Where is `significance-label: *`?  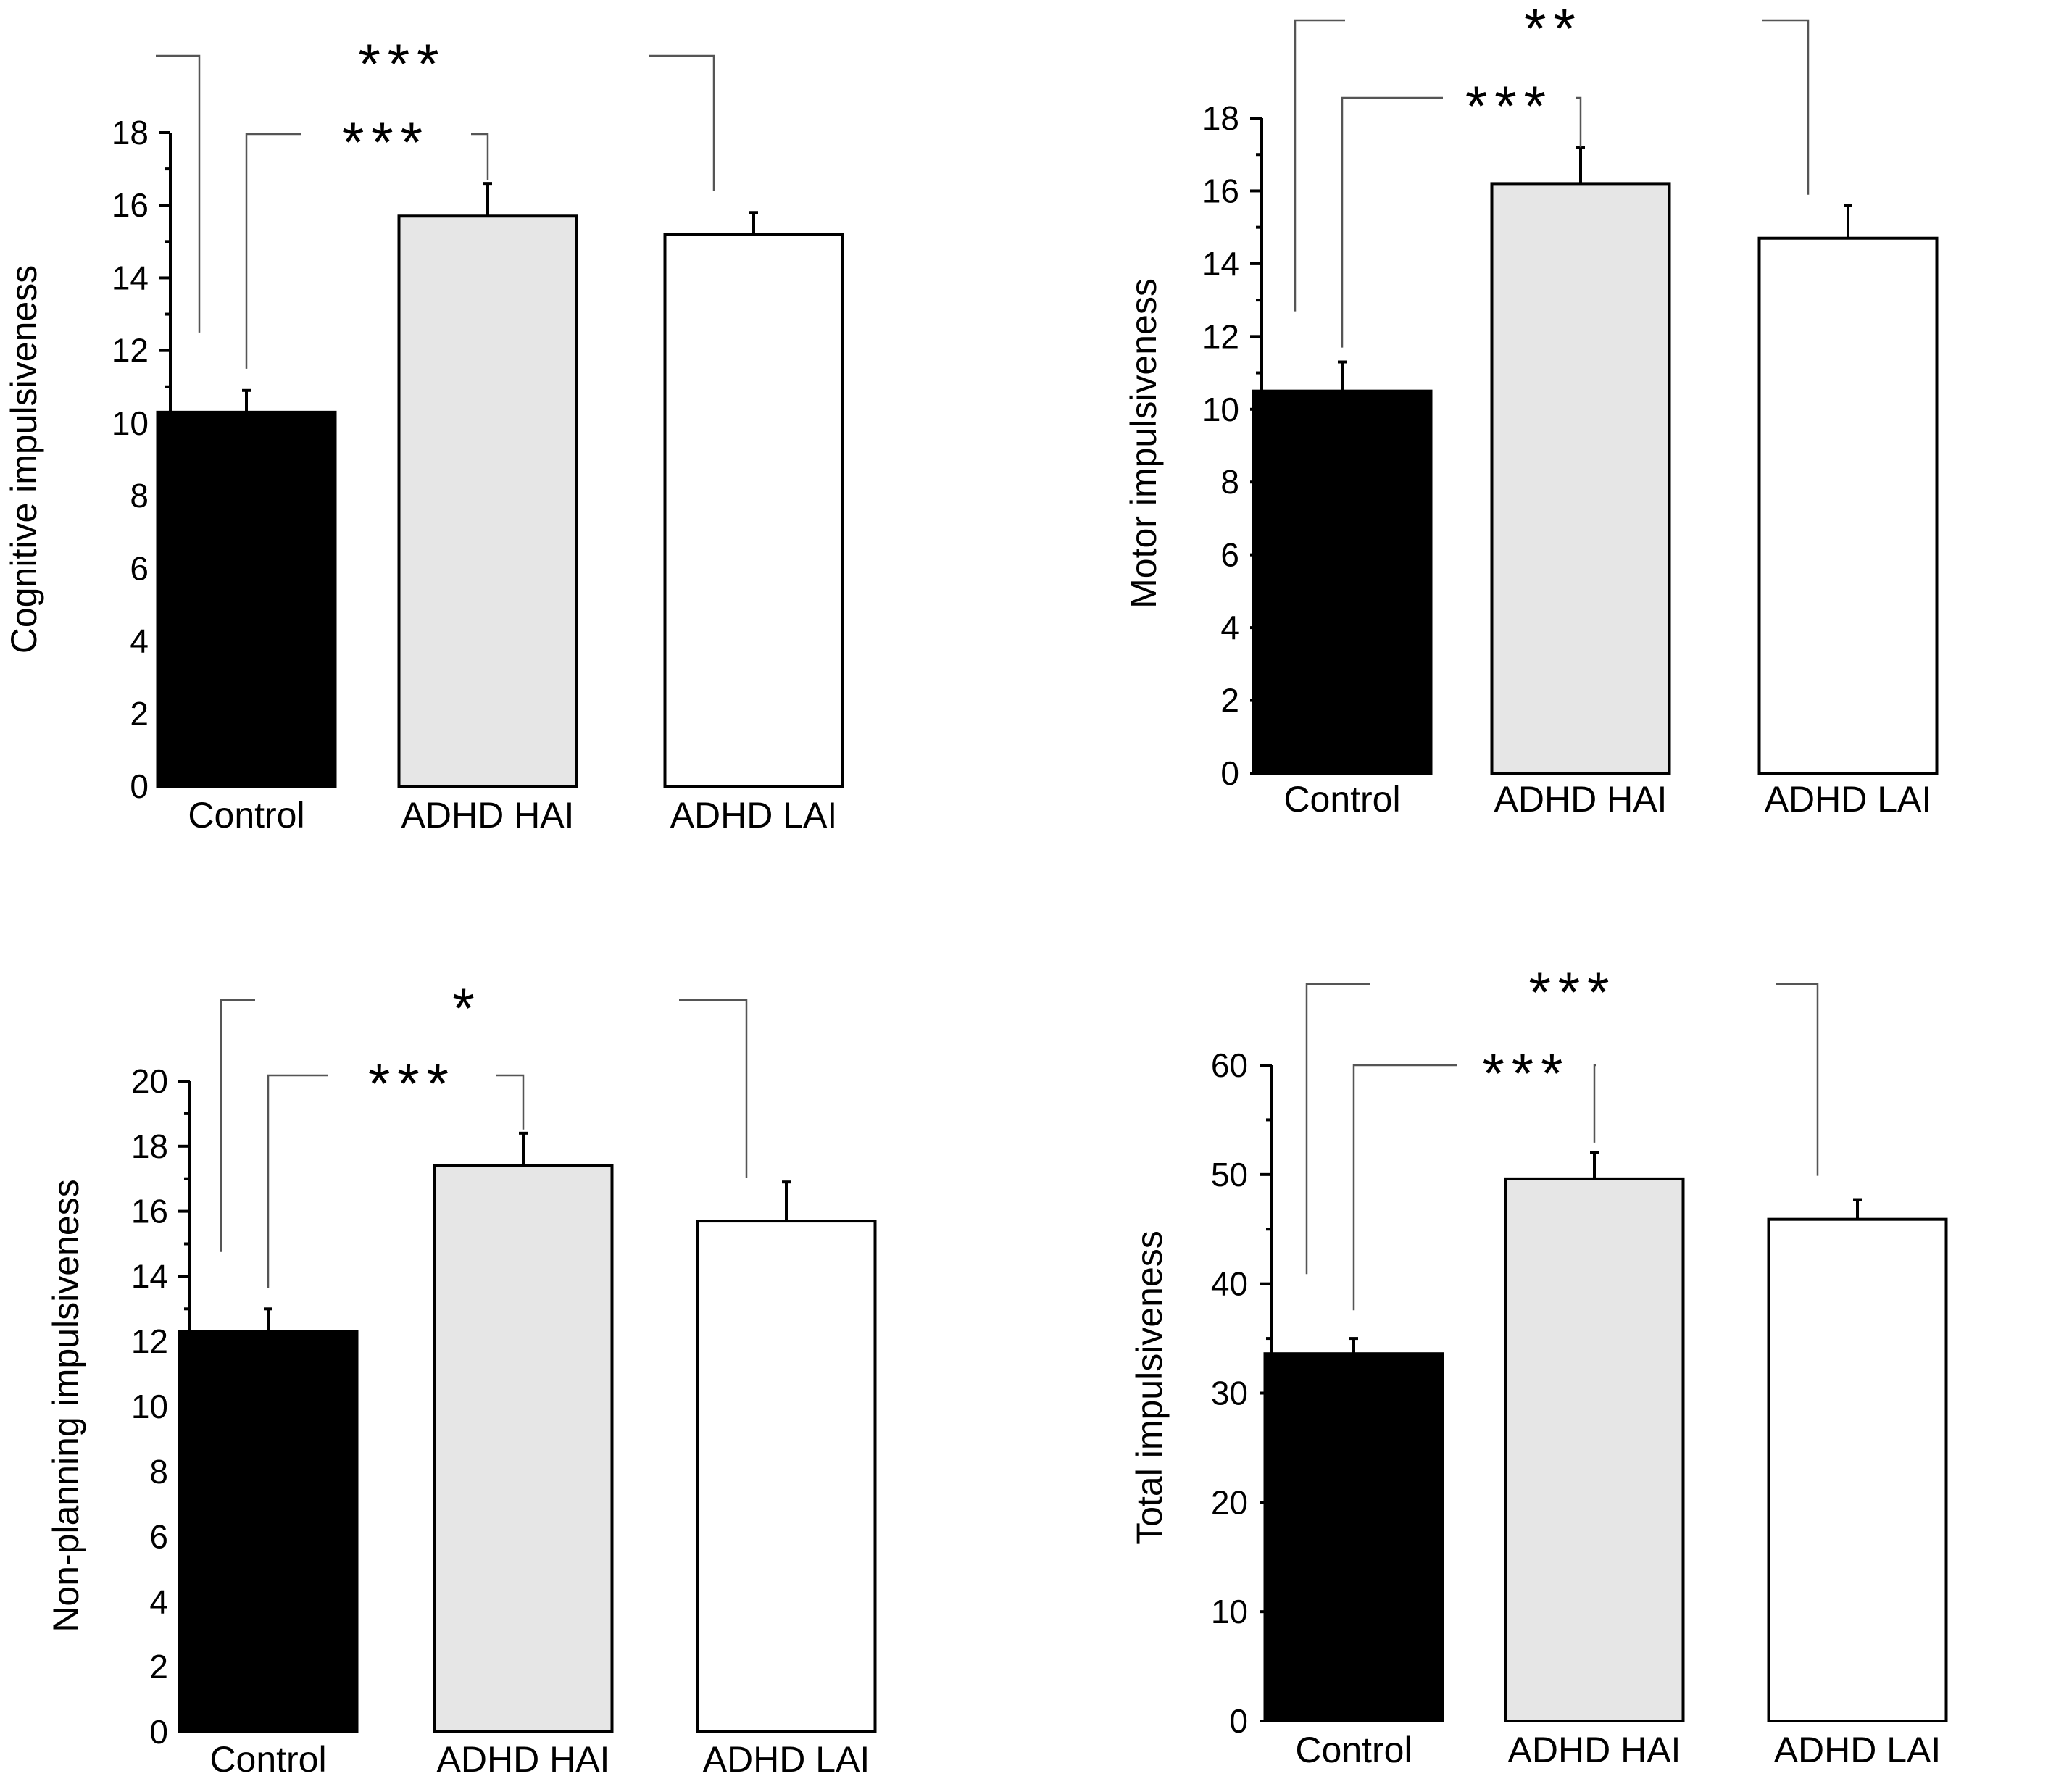 significance-label: * is located at coordinates (466, 1008).